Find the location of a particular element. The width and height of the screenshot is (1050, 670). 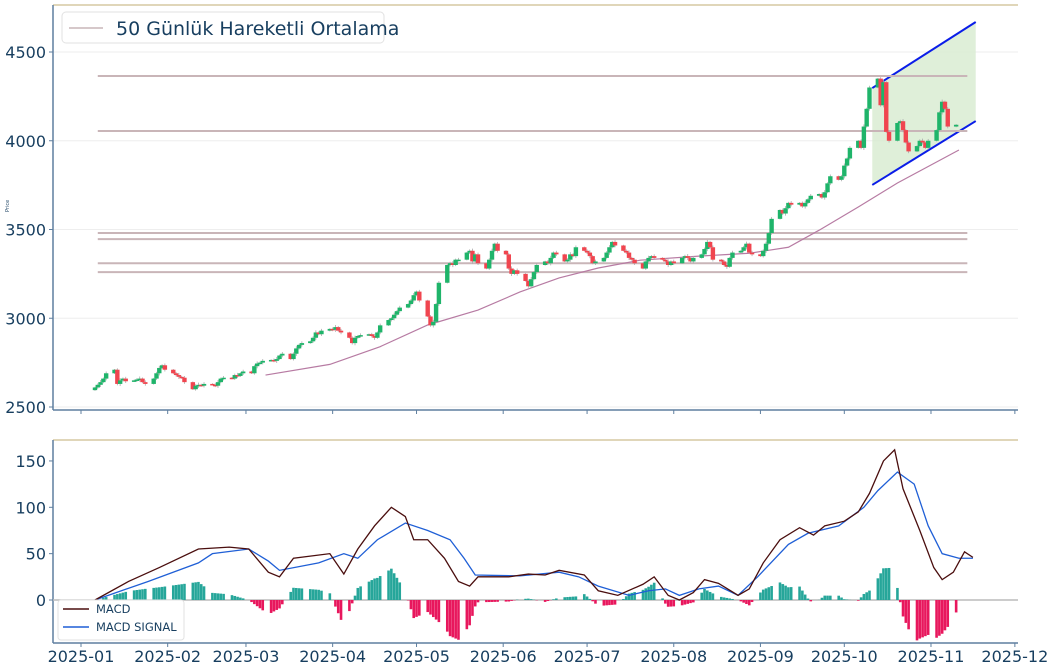

price-ylabel: Price is located at coordinates (8, 206).